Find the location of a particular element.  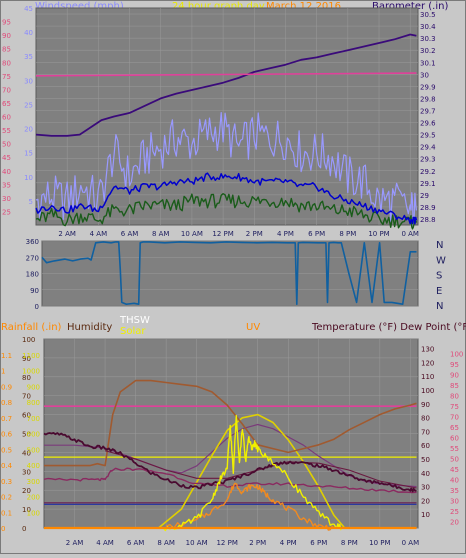

temp-x-tick-label: 2 AM is located at coordinates (75, 543).